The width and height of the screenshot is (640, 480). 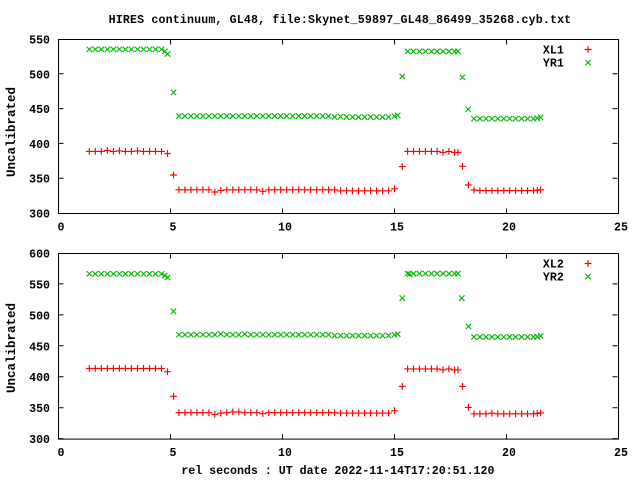 I want to click on svg-text: YR1, so click(x=553, y=64).